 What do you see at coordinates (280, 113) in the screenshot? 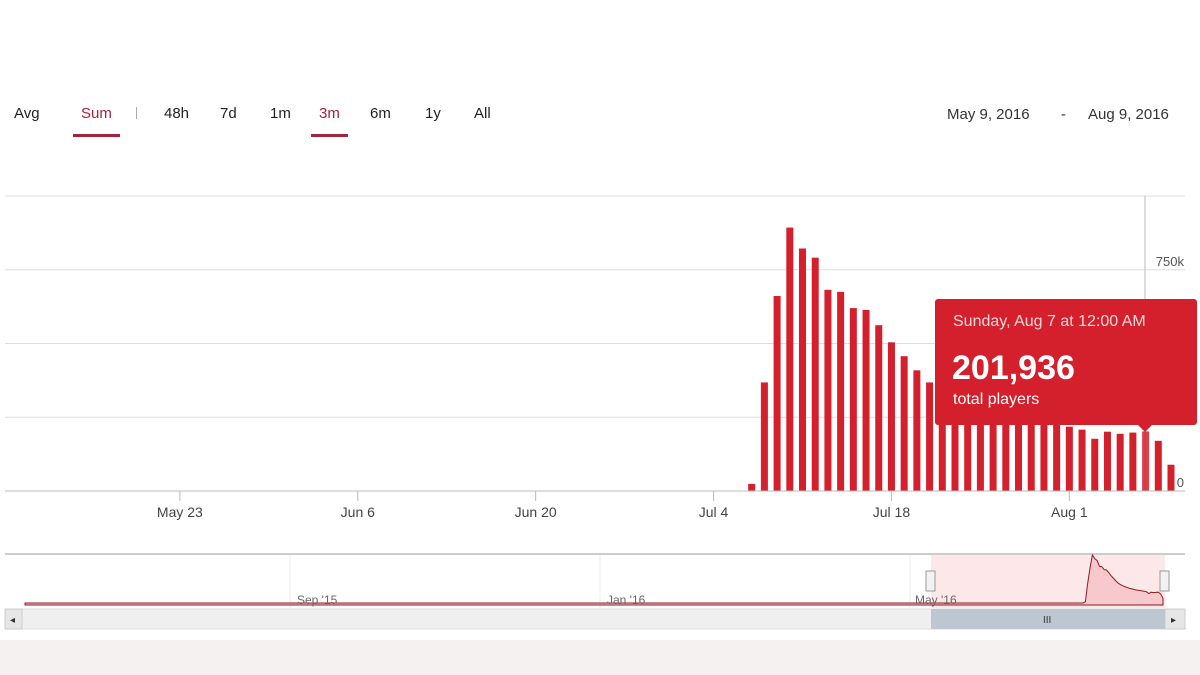
I see `range-1m-button: 1m` at bounding box center [280, 113].